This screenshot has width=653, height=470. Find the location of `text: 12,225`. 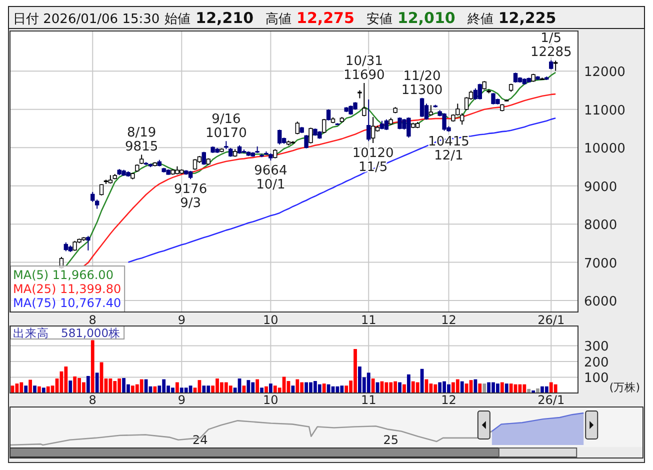

text: 12,225 is located at coordinates (527, 18).